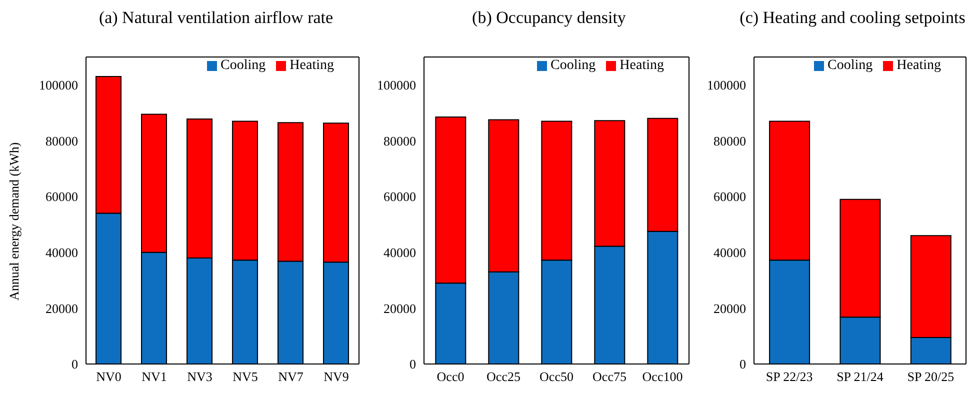  What do you see at coordinates (14, 221) in the screenshot?
I see `y-axis-title: Annual energy demand (kWh)` at bounding box center [14, 221].